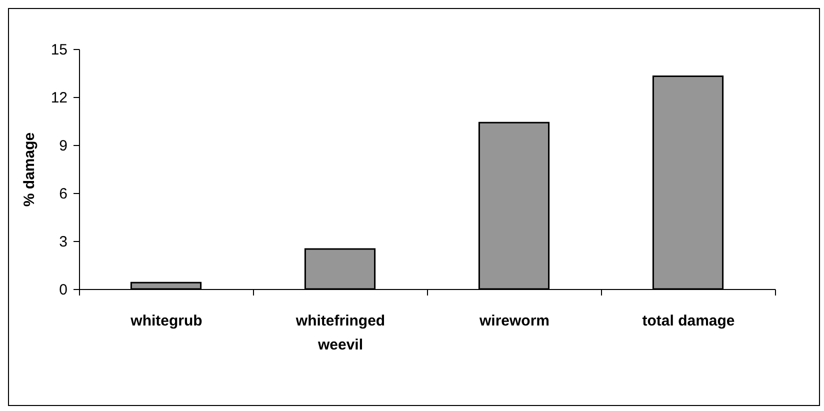  I want to click on x-tick-label: whitefringed weevil, so click(340, 333).